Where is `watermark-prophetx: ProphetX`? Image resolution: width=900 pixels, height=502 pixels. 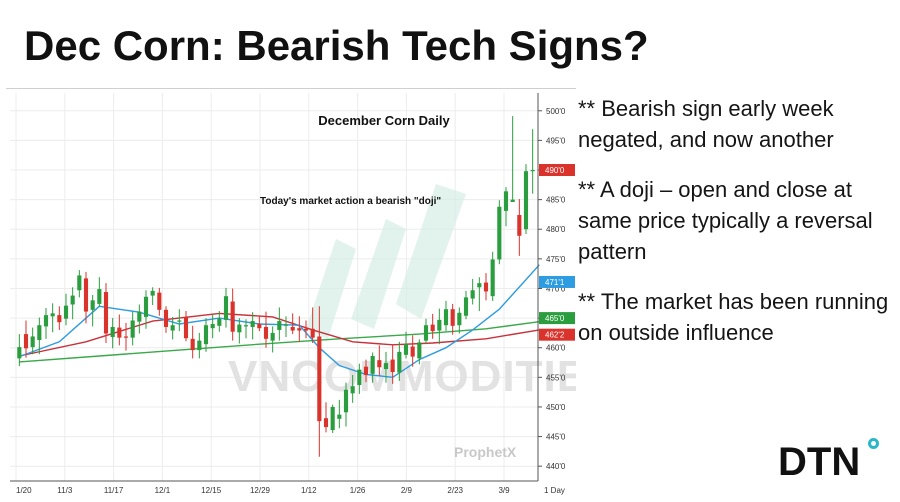
watermark-prophetx: ProphetX is located at coordinates (485, 452).